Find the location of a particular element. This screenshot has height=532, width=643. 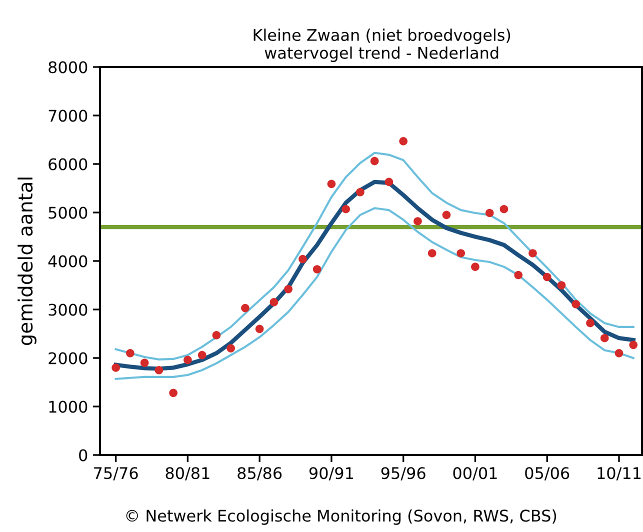

chart-title: Kleine Zwaan (niet broedvogels) watervogel trend - Nederland is located at coordinates (382, 45).